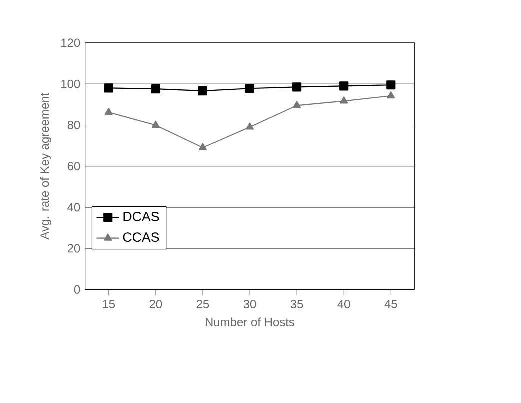 This screenshot has height=403, width=521. What do you see at coordinates (77, 289) in the screenshot?
I see `y-tick-label: 0` at bounding box center [77, 289].